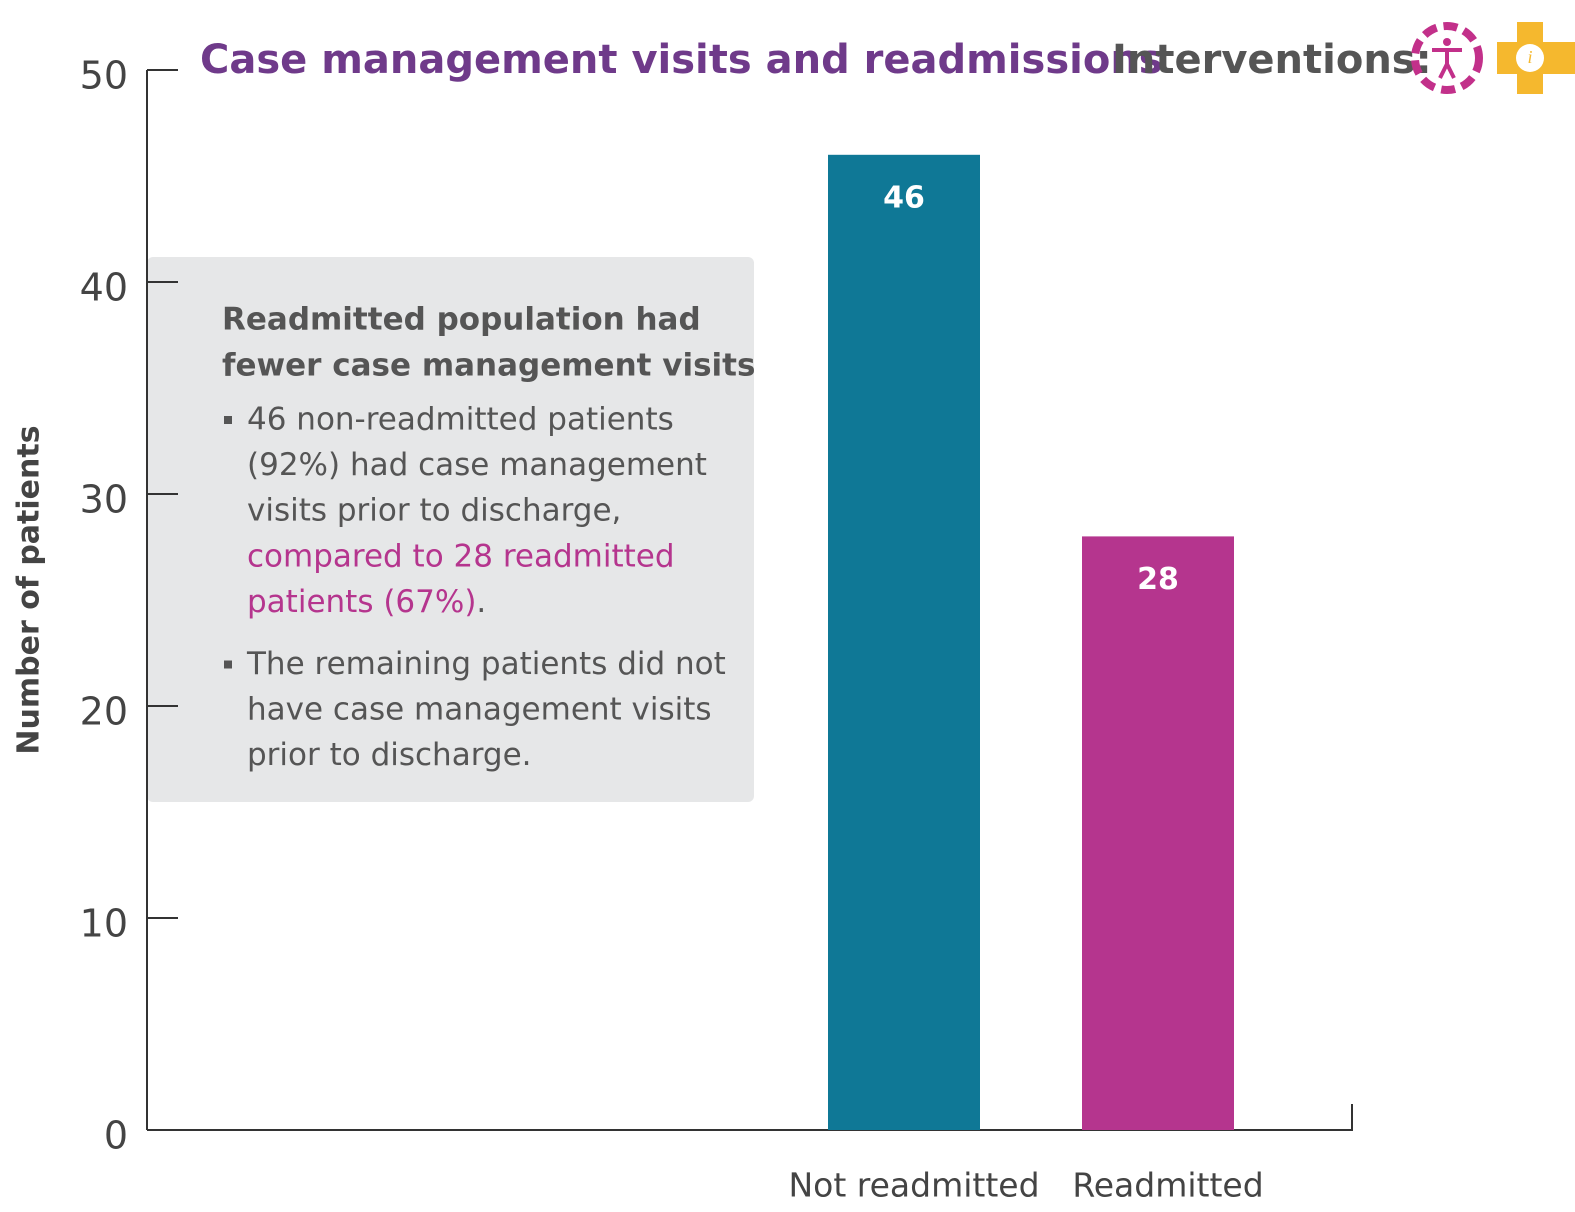 Image resolution: width=1575 pixels, height=1212 pixels. Describe the element at coordinates (904, 197) in the screenshot. I see `value-label: 46` at that location.